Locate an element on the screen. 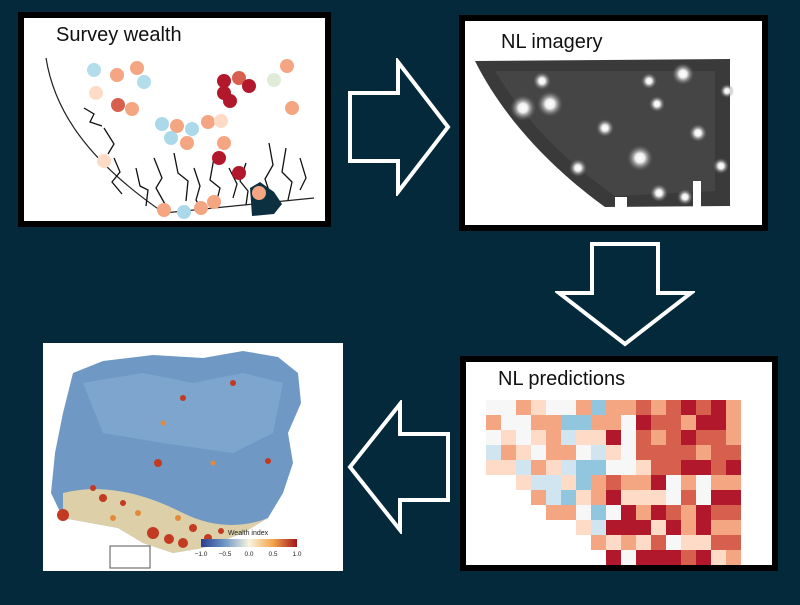 The width and height of the screenshot is (800, 605). legend-tick: 1.0 is located at coordinates (296, 554).